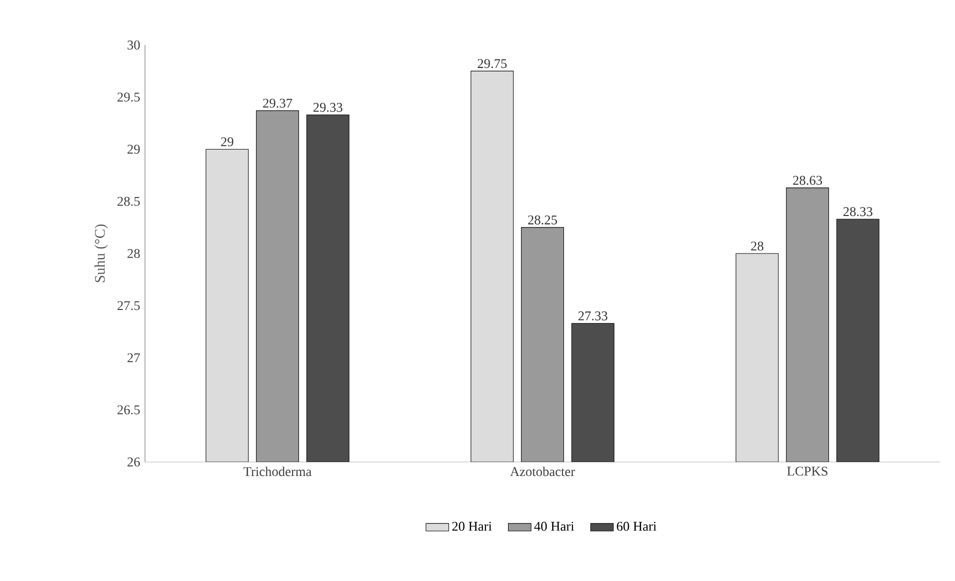  I want to click on y-tick-label: 28, so click(134, 253).